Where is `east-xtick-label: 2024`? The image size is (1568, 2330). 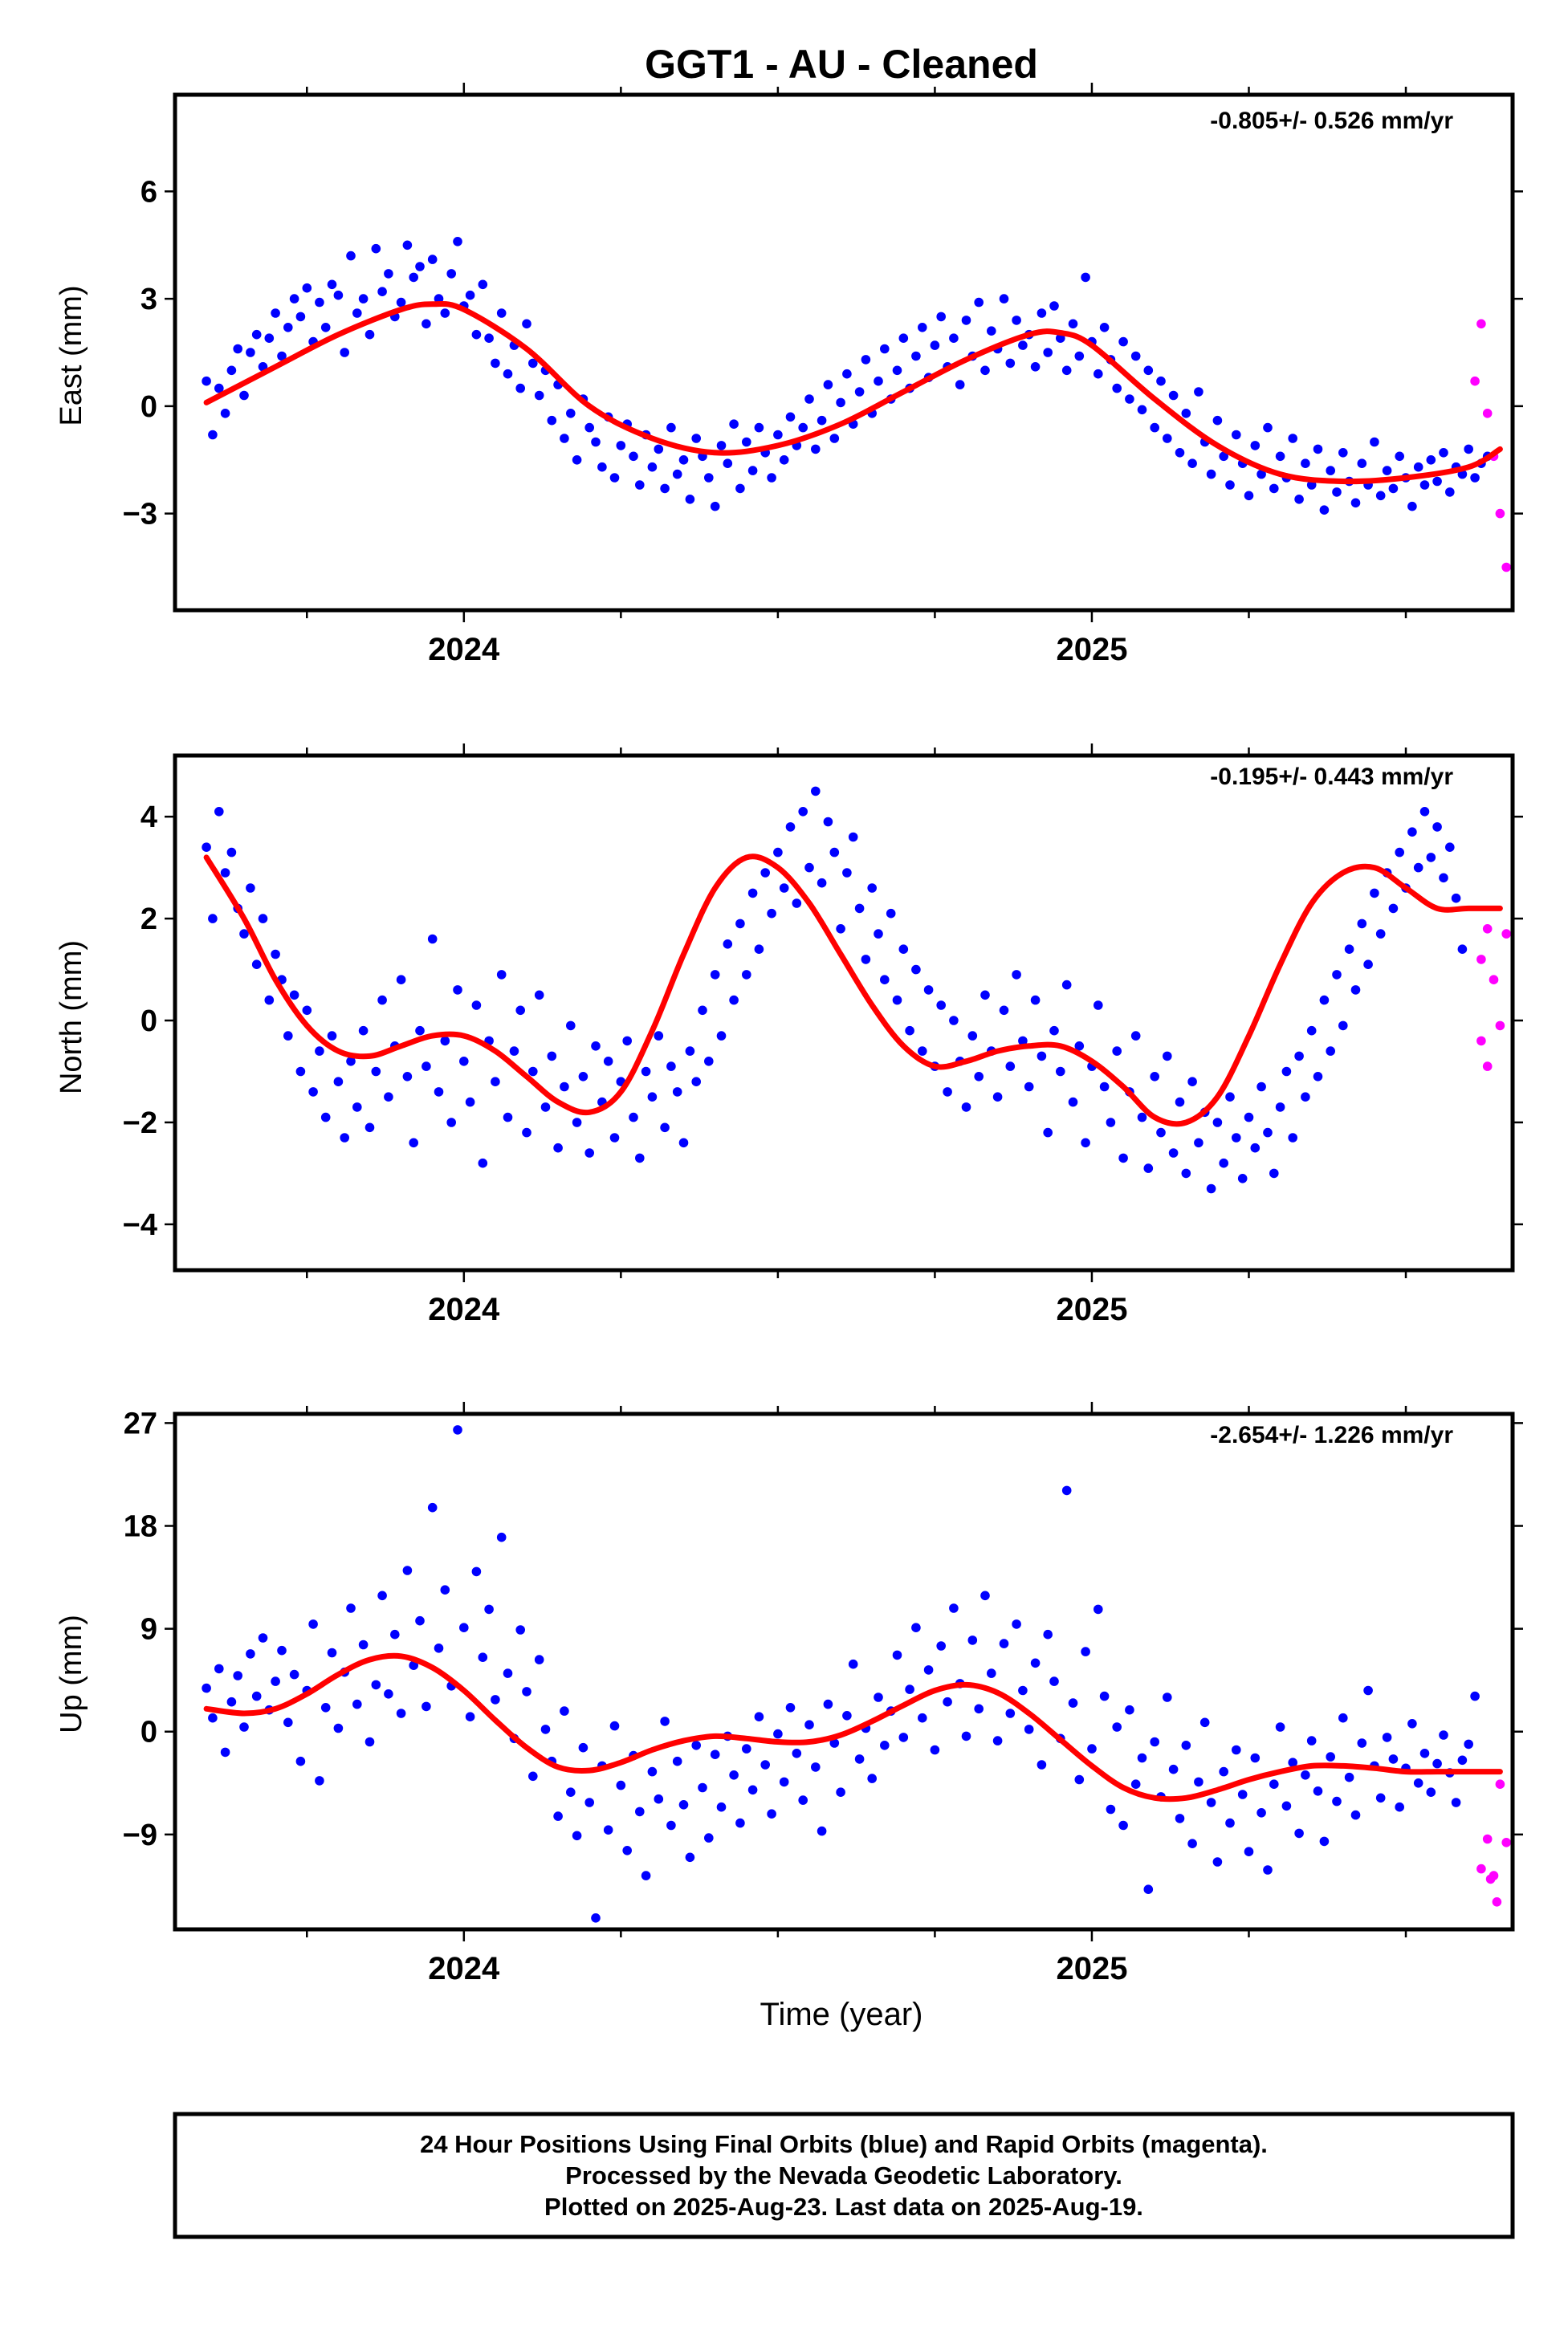
east-xtick-label: 2024 is located at coordinates (464, 649).